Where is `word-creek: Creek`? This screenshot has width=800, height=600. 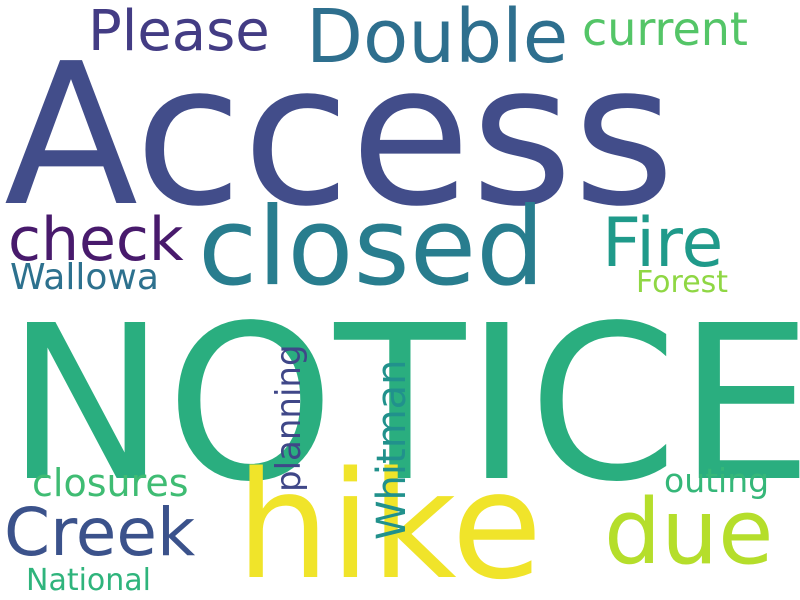 word-creek: Creek is located at coordinates (100, 532).